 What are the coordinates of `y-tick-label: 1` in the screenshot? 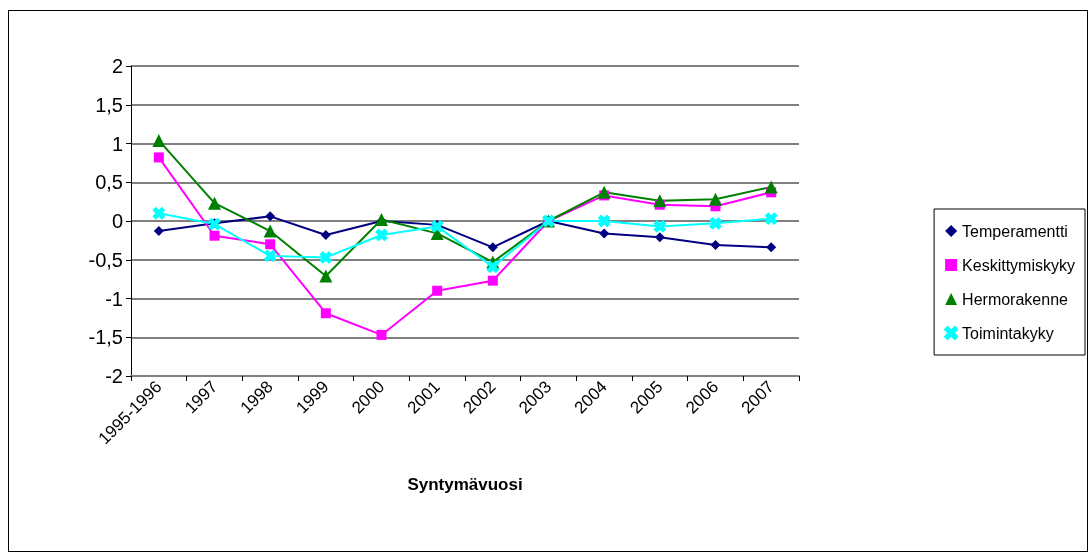 It's located at (117, 143).